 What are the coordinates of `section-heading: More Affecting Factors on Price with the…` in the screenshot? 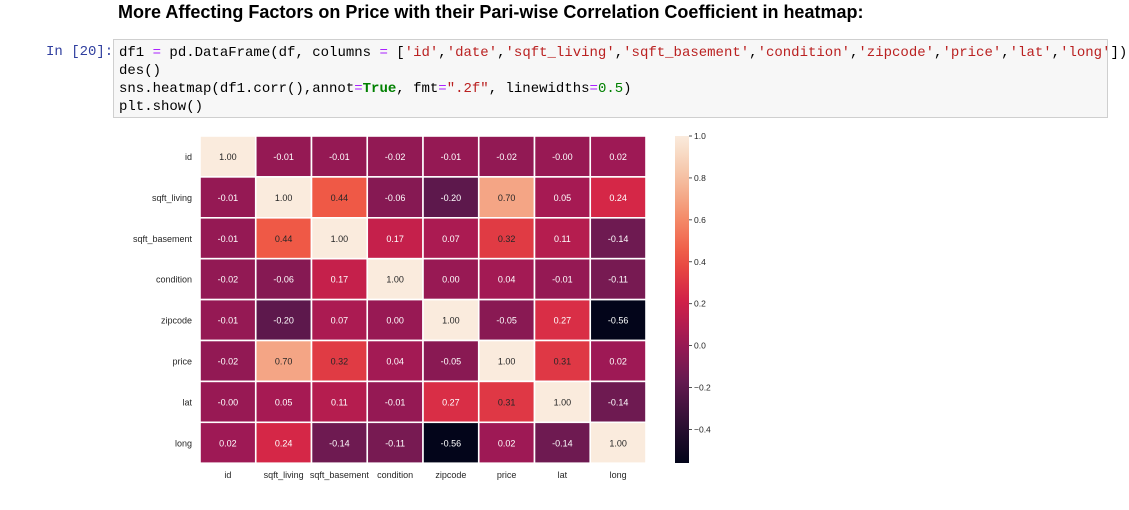 It's located at (491, 12).